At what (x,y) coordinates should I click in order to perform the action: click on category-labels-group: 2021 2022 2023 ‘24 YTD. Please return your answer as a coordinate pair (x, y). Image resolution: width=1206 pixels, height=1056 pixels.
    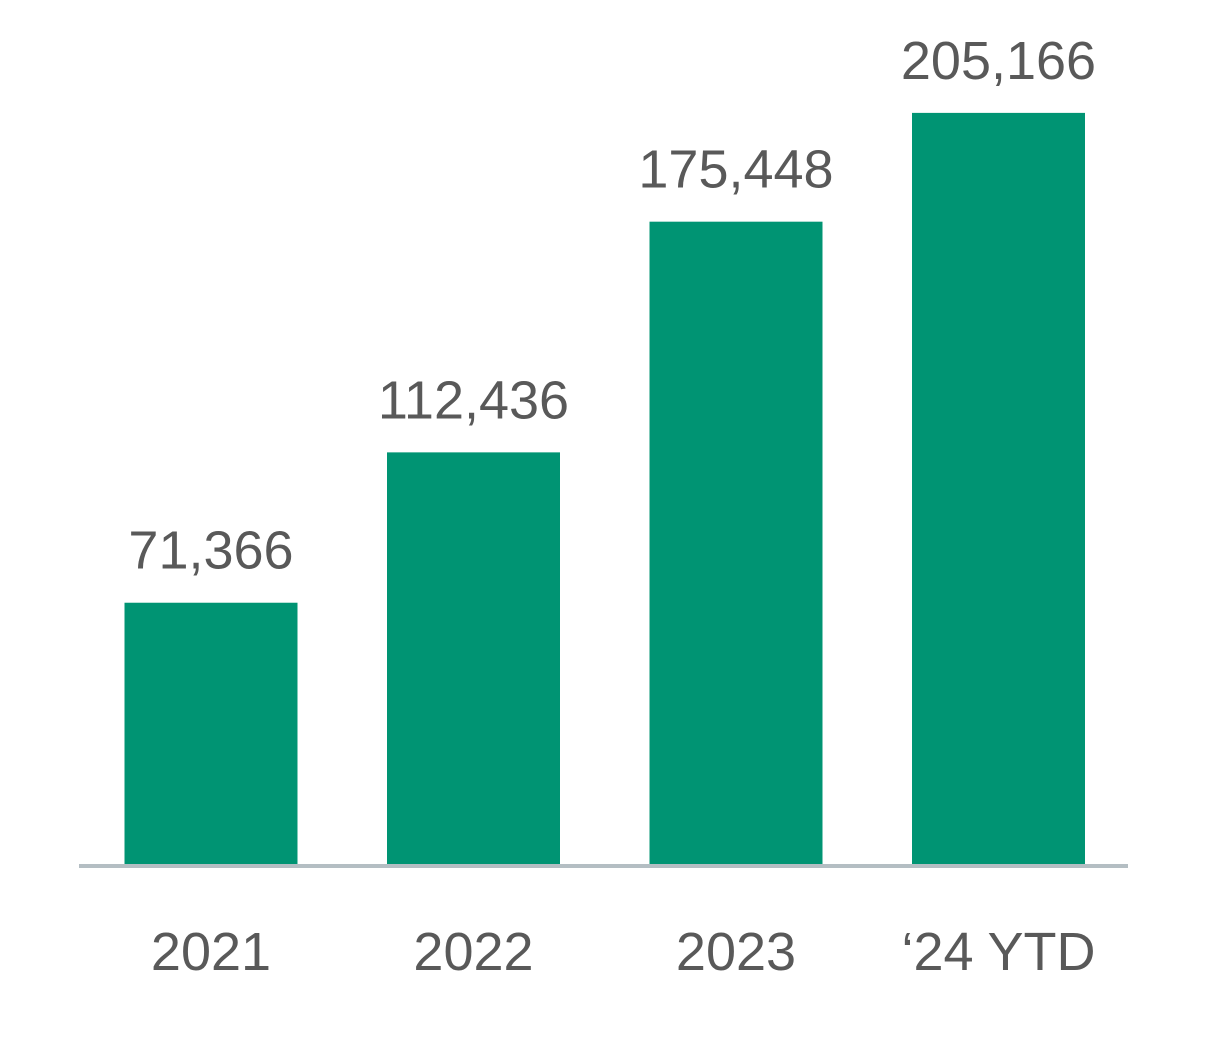
    Looking at the image, I should click on (623, 952).